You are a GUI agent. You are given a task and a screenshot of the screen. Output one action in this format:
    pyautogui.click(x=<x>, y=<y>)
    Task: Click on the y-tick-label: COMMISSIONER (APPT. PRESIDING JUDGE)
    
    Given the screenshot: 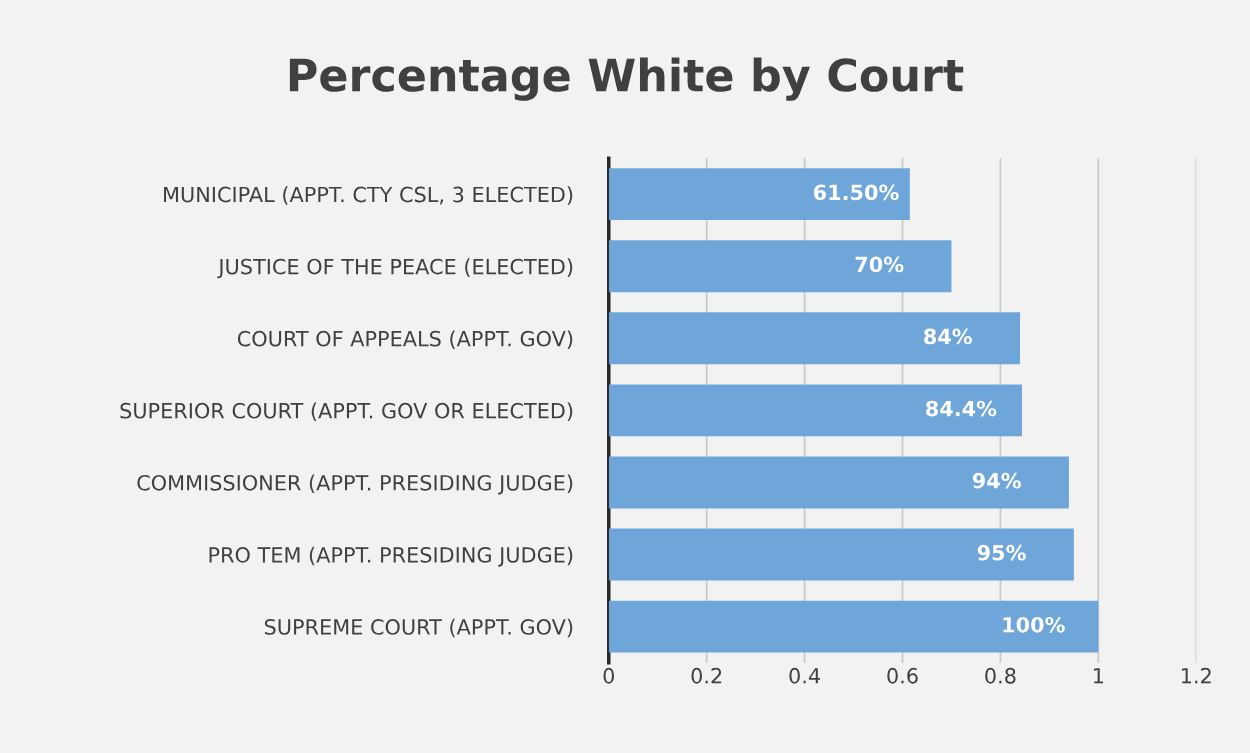 What is the action you would take?
    pyautogui.click(x=355, y=484)
    